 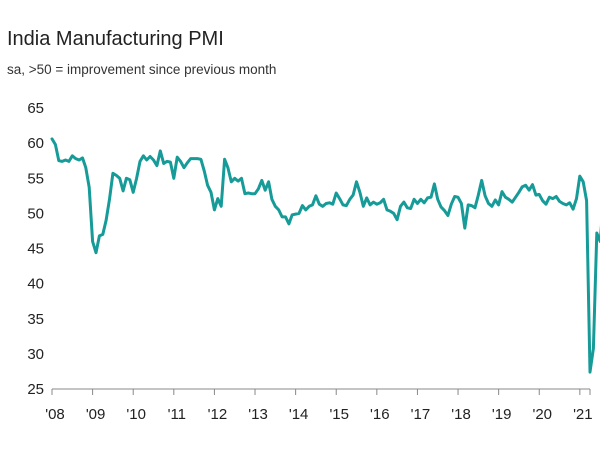 What do you see at coordinates (258, 414) in the screenshot?
I see `x-tick-label: '13` at bounding box center [258, 414].